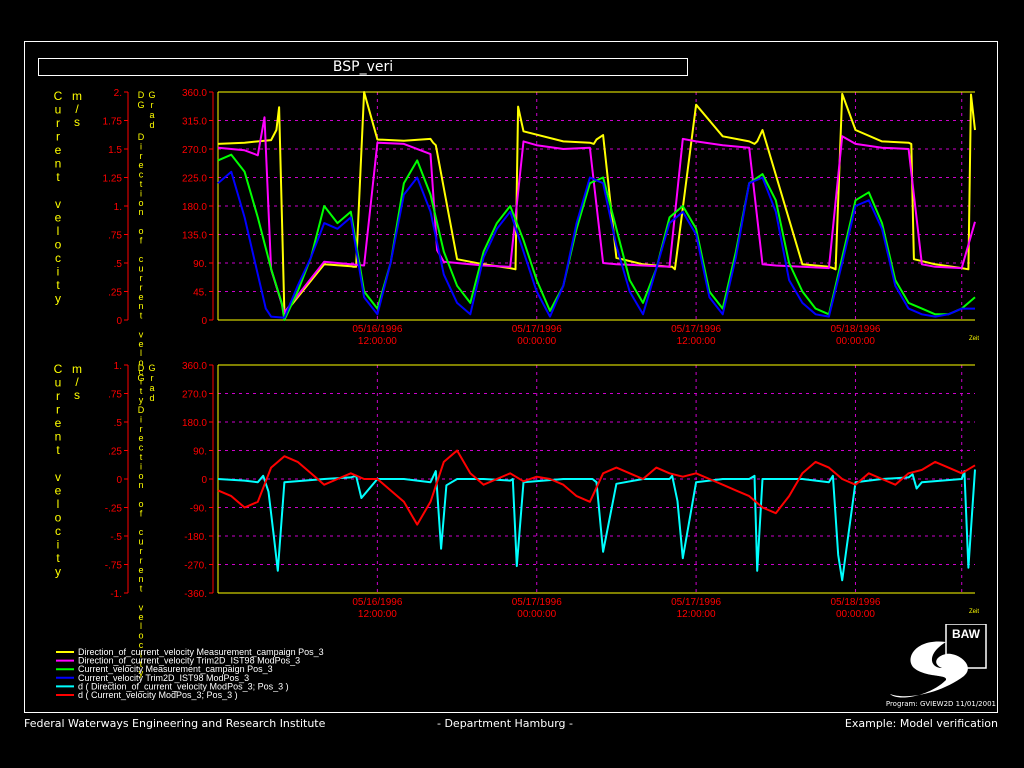 The height and width of the screenshot is (768, 1024). I want to click on velocity-tick-label: -.5, so click(116, 537).